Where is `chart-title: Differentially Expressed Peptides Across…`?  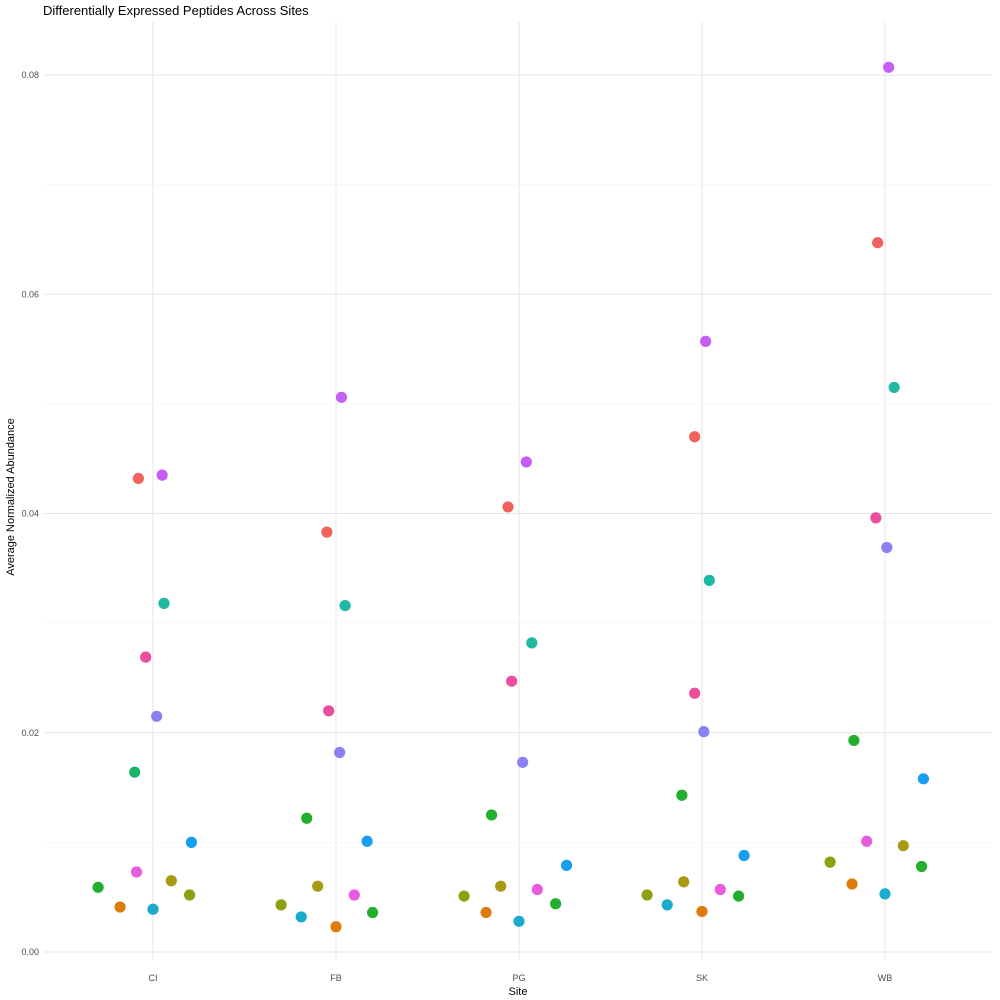 chart-title: Differentially Expressed Peptides Across… is located at coordinates (176, 10).